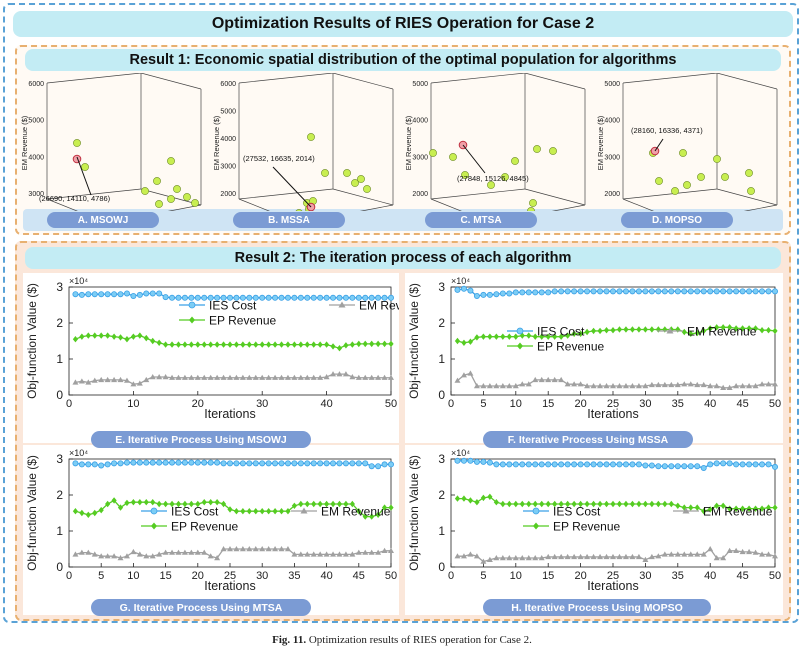  I want to click on y-tick-label: 3, so click(441, 459).